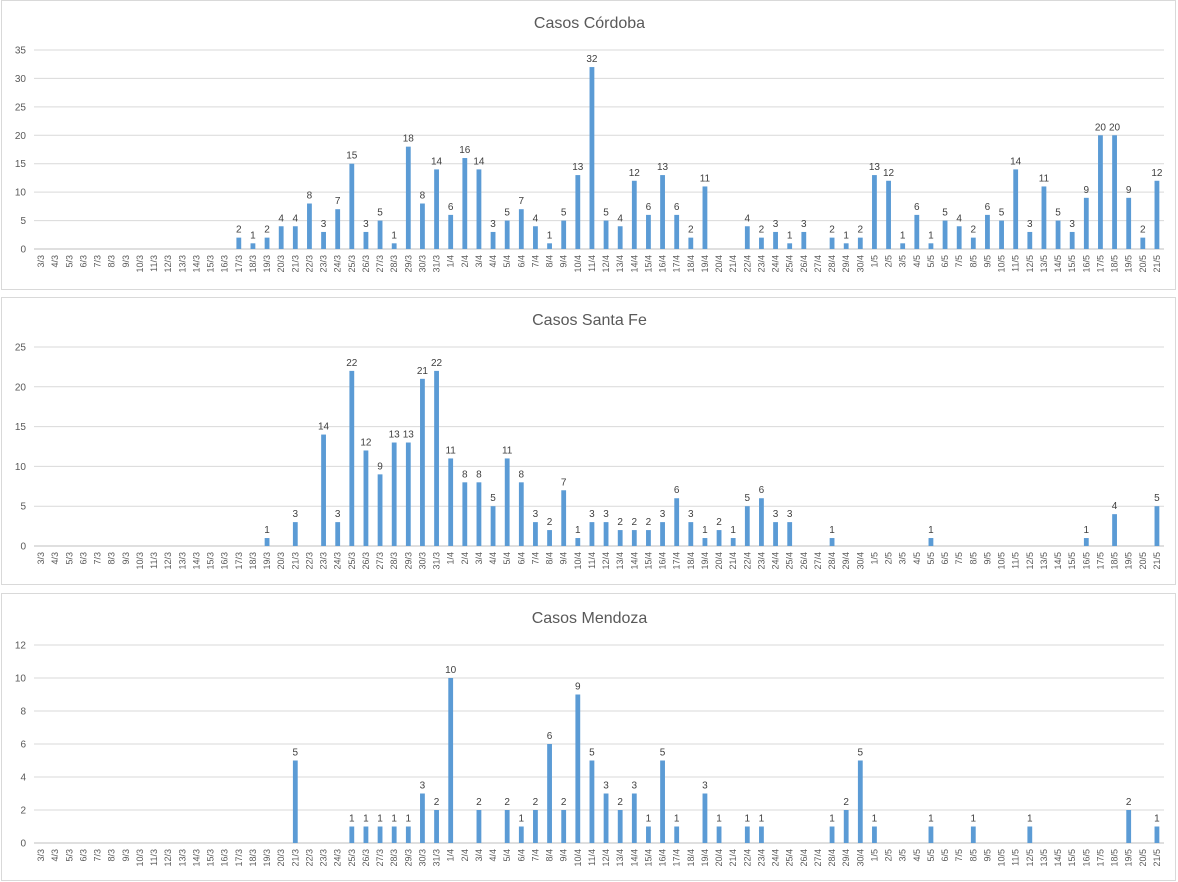  What do you see at coordinates (98, 261) in the screenshot?
I see `x-tick-label: 7/3` at bounding box center [98, 261].